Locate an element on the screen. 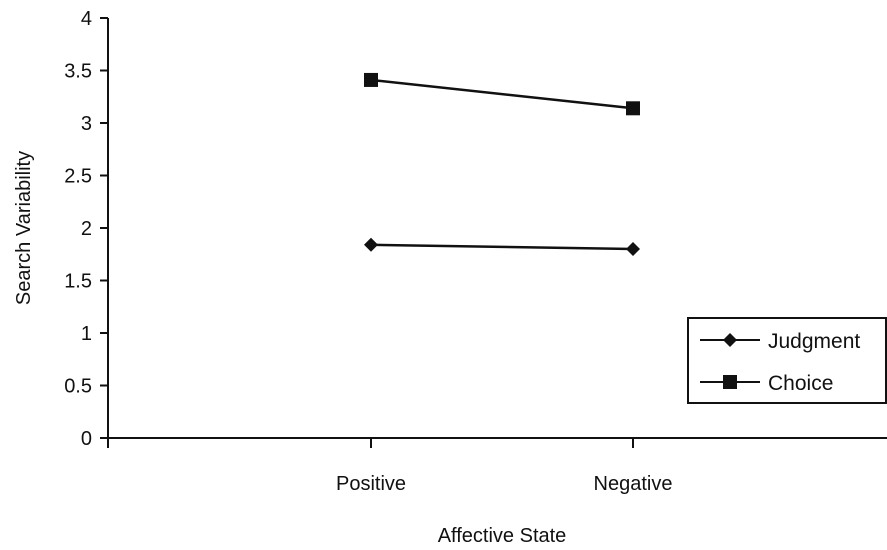  y-tick-label: 2.5 is located at coordinates (78, 177).